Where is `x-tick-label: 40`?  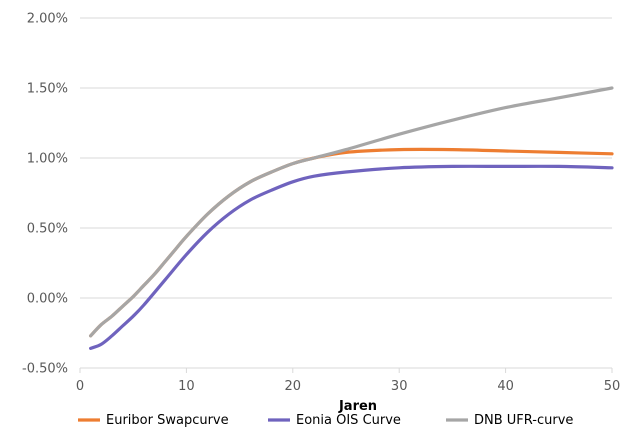
x-tick-label: 40 is located at coordinates (505, 386).